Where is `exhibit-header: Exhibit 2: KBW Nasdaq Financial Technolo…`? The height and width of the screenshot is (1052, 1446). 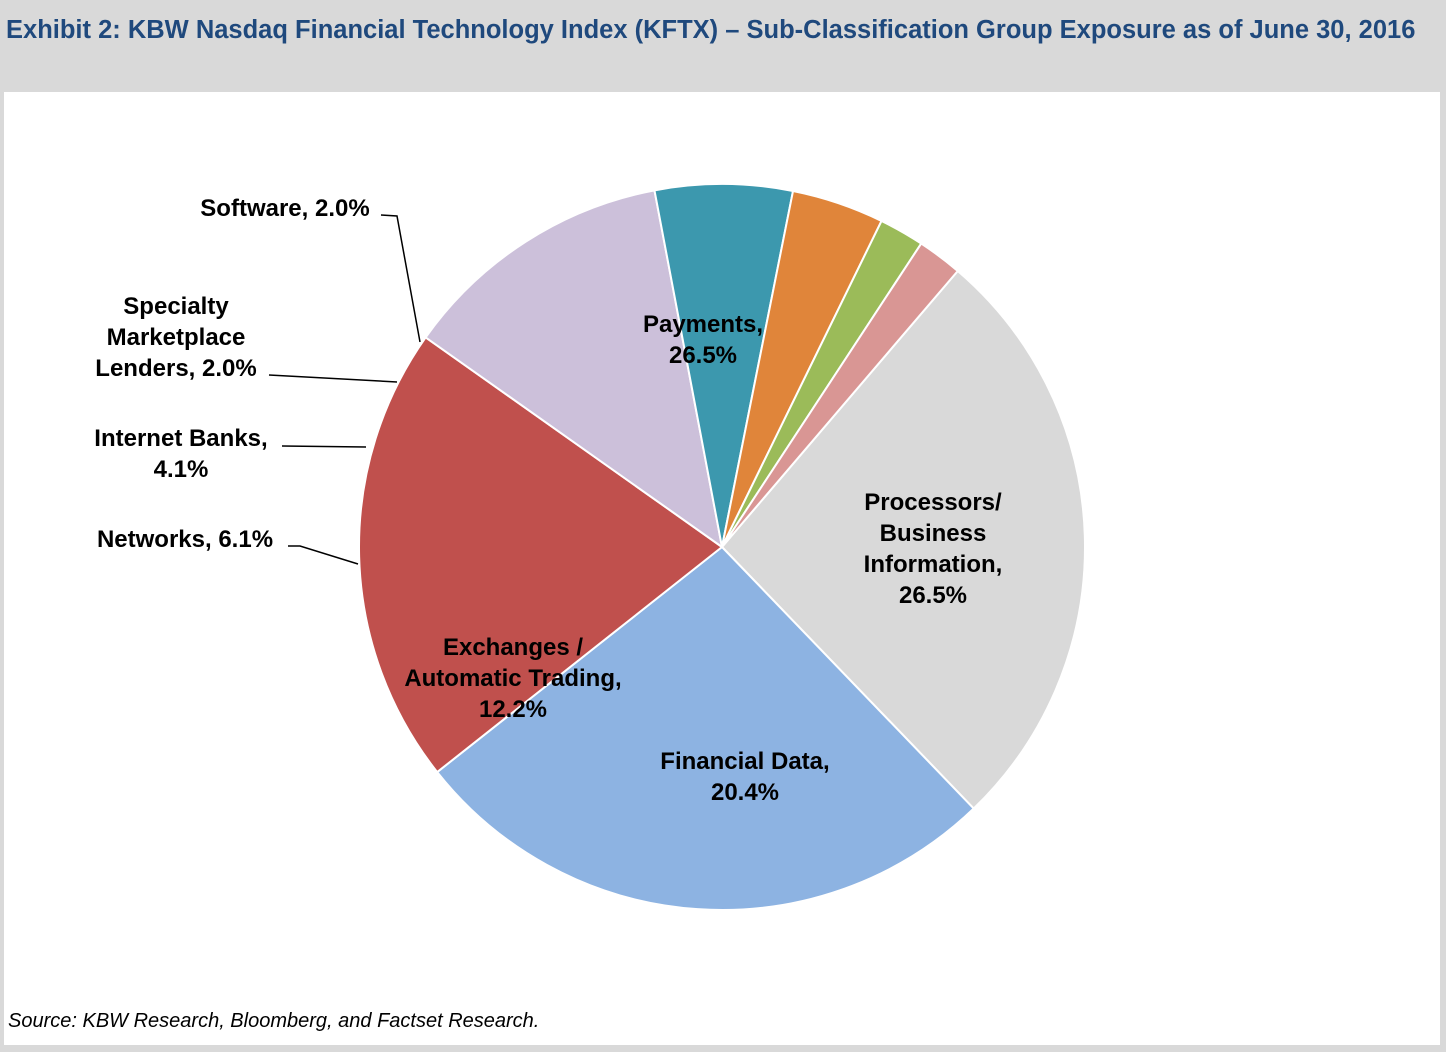
exhibit-header: Exhibit 2: KBW Nasdaq Financial Technolo… is located at coordinates (723, 46).